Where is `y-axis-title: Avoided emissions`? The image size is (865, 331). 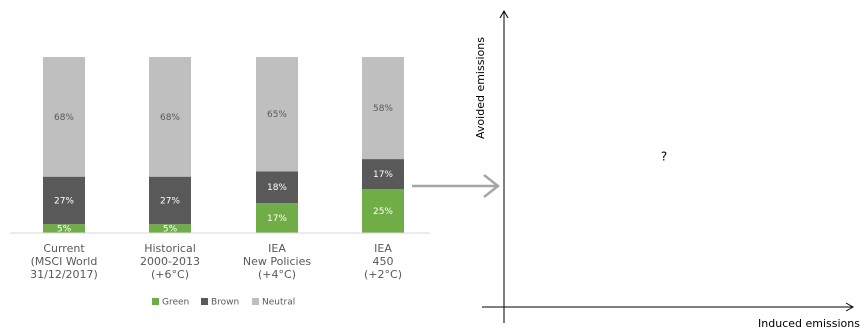 y-axis-title: Avoided emissions is located at coordinates (480, 88).